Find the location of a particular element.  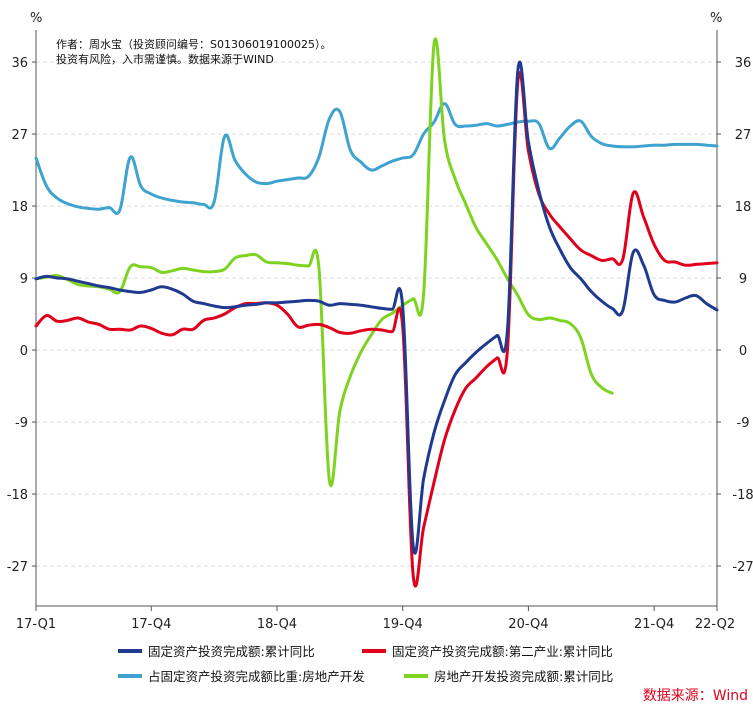

y-tick-label-left: 18 is located at coordinates (19, 207).